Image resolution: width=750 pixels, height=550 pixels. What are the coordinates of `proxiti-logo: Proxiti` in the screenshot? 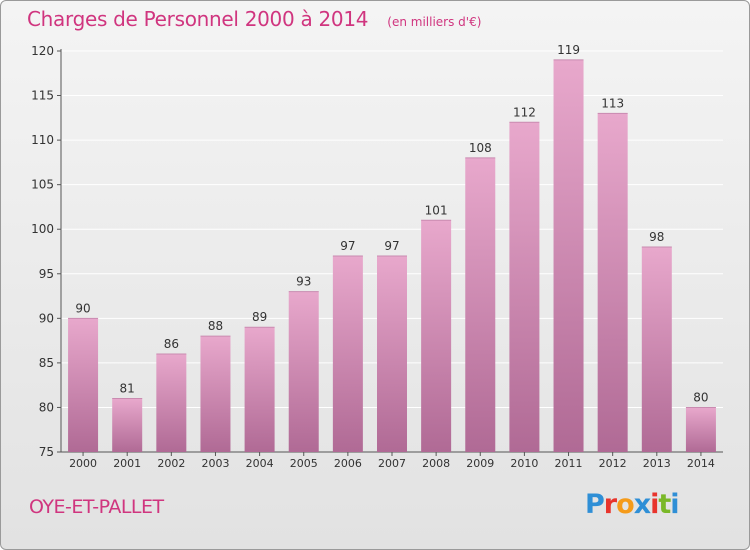 It's located at (632, 504).